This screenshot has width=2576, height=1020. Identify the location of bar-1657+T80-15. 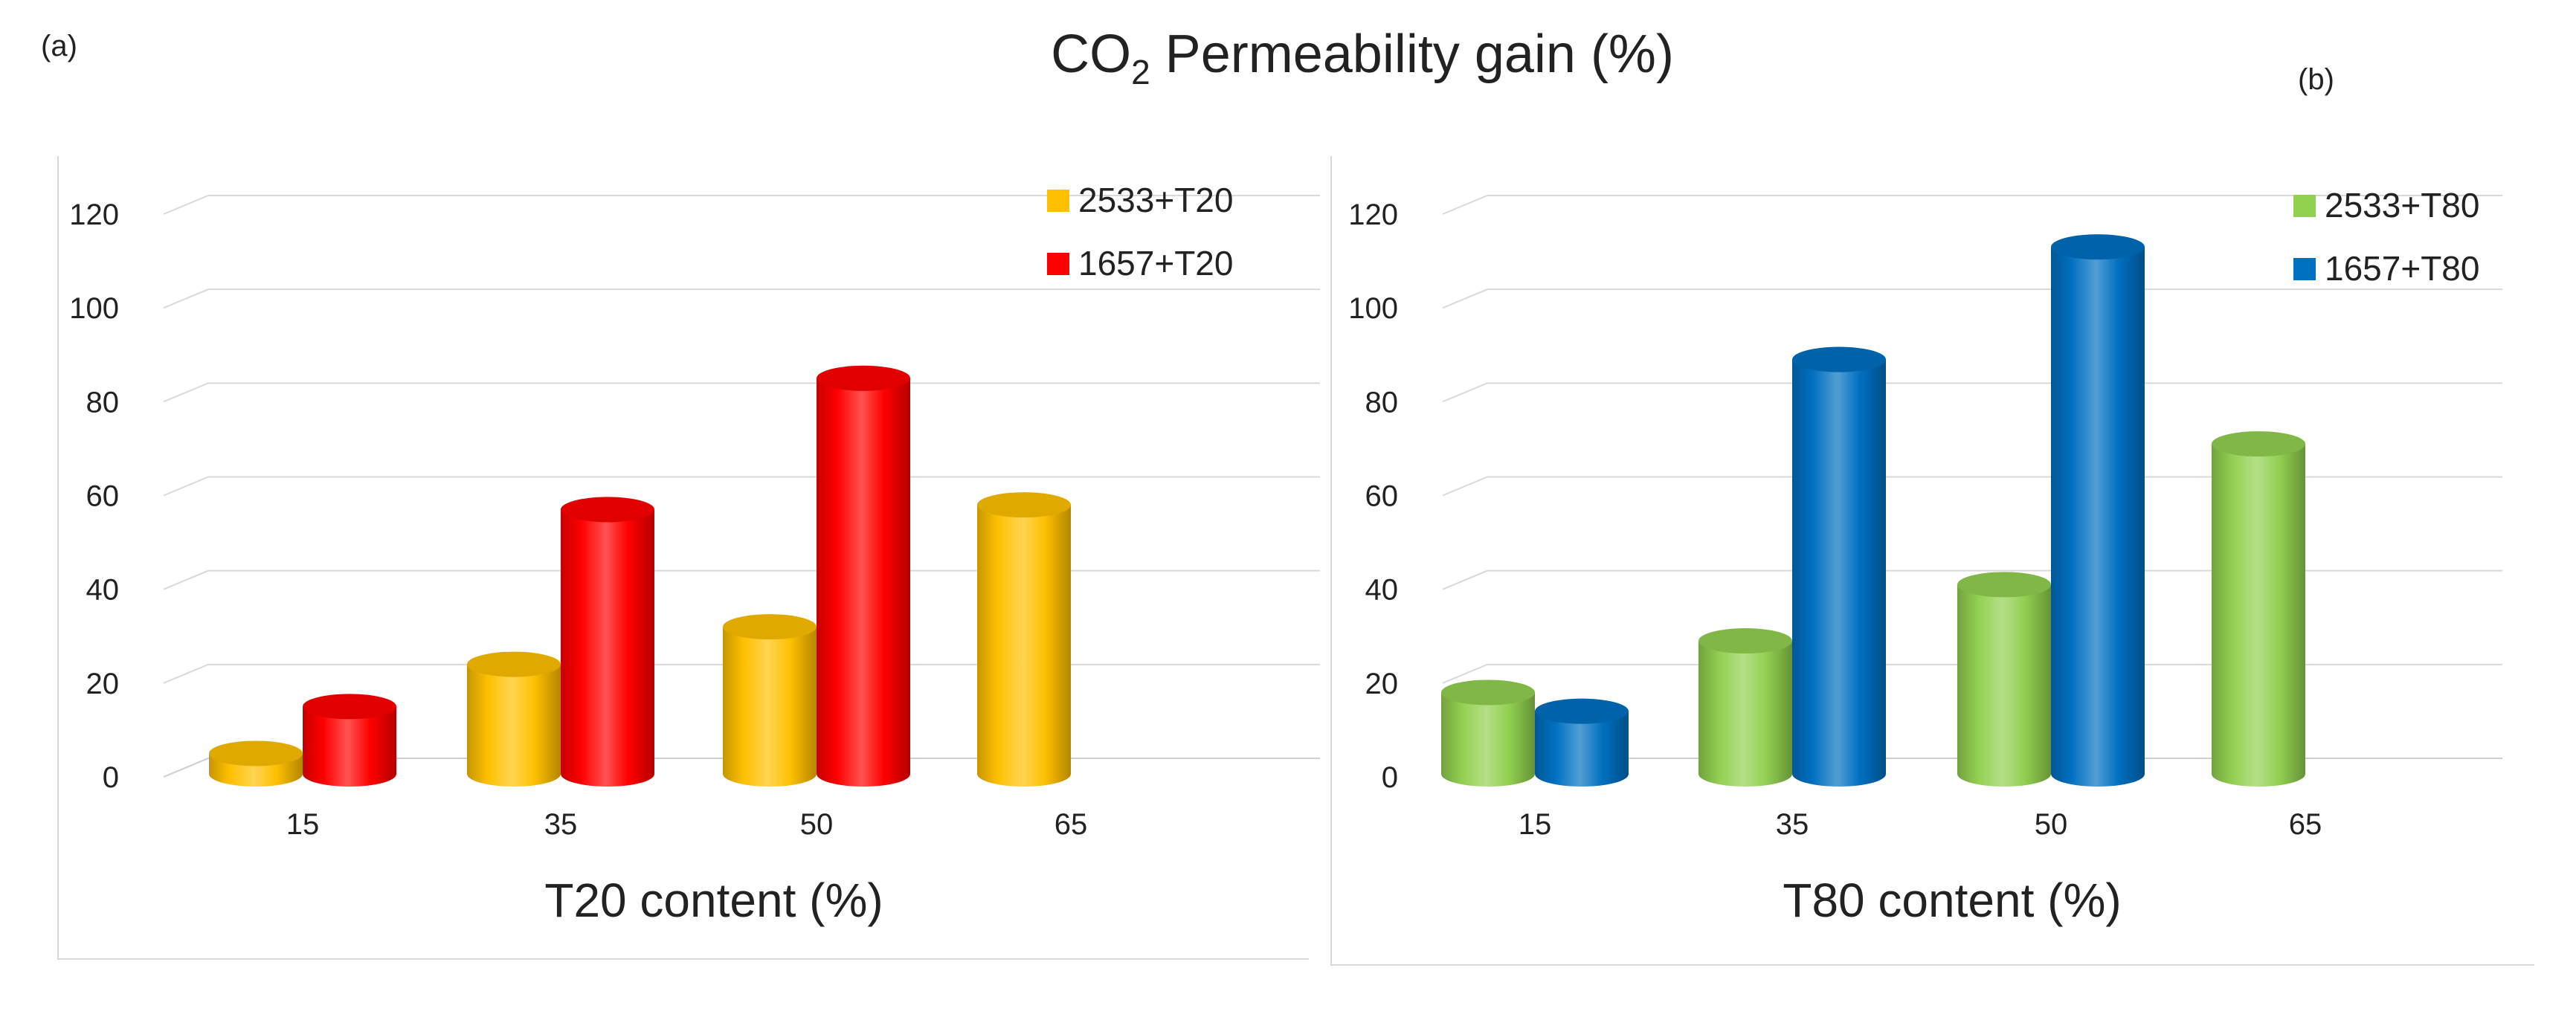
(1582, 743).